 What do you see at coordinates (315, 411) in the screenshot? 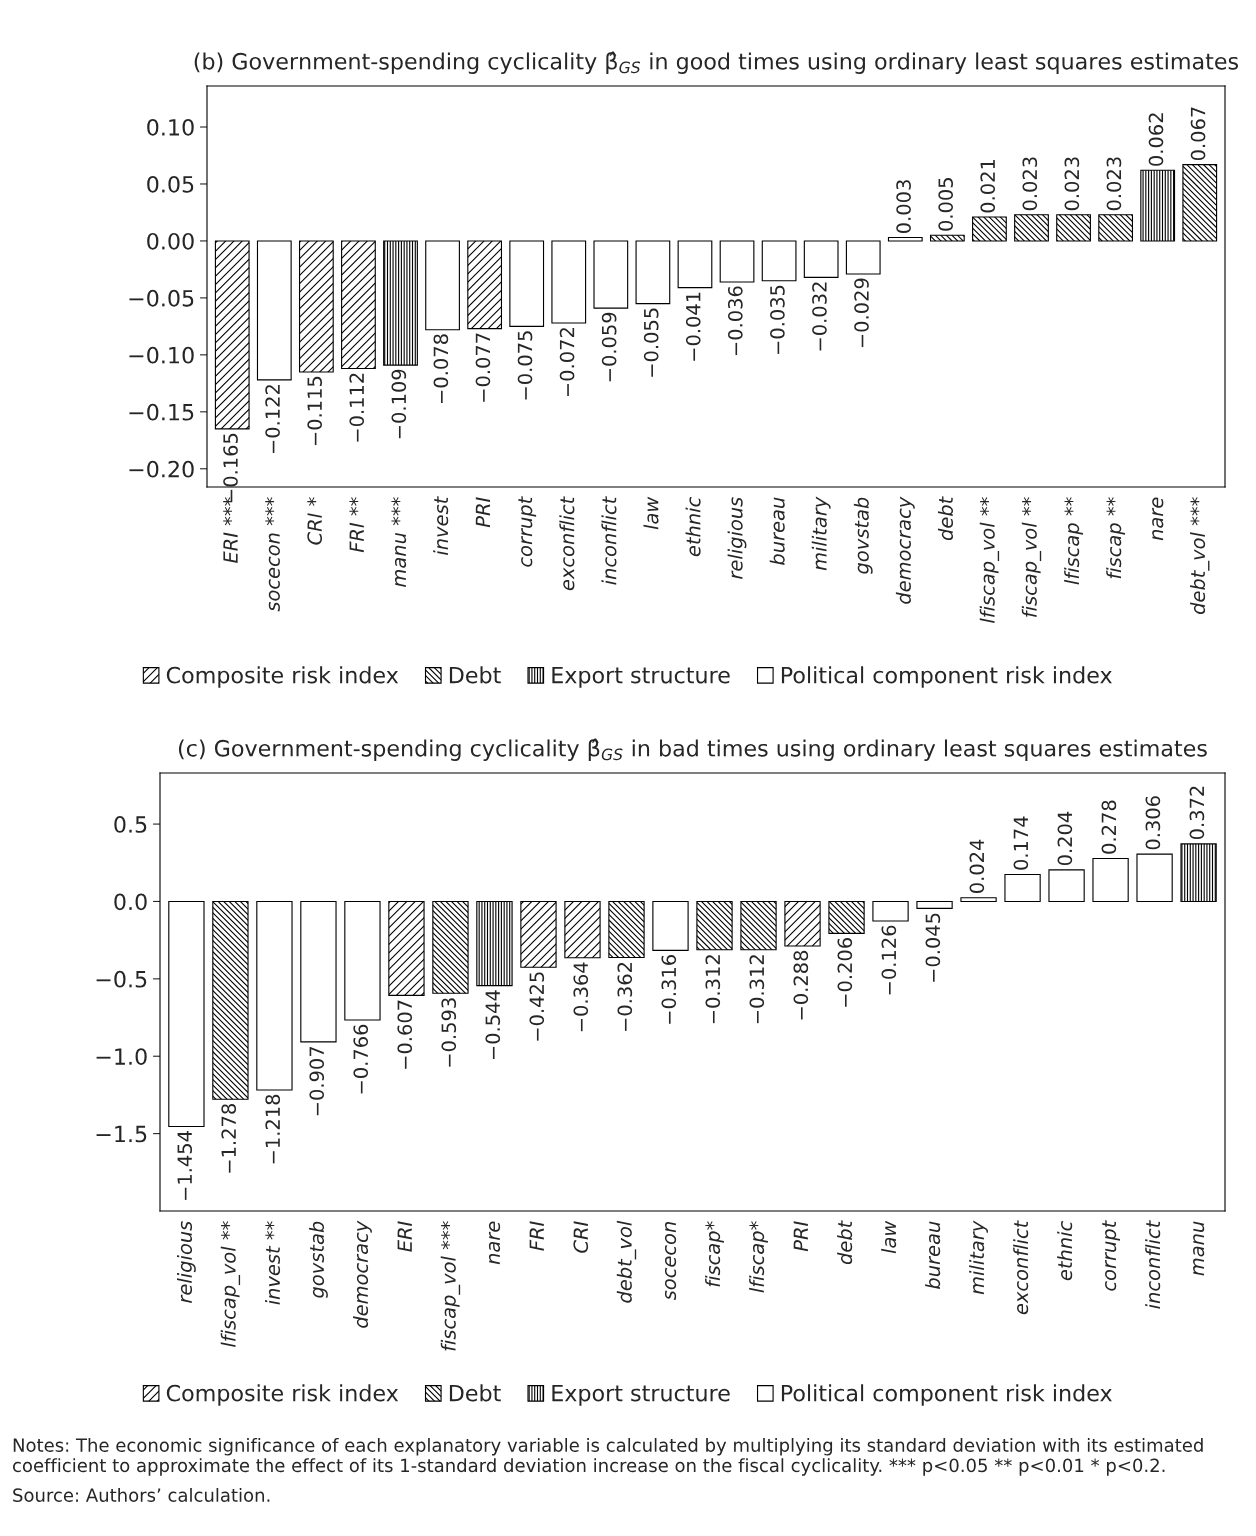
I see `data-label: −0.115` at bounding box center [315, 411].